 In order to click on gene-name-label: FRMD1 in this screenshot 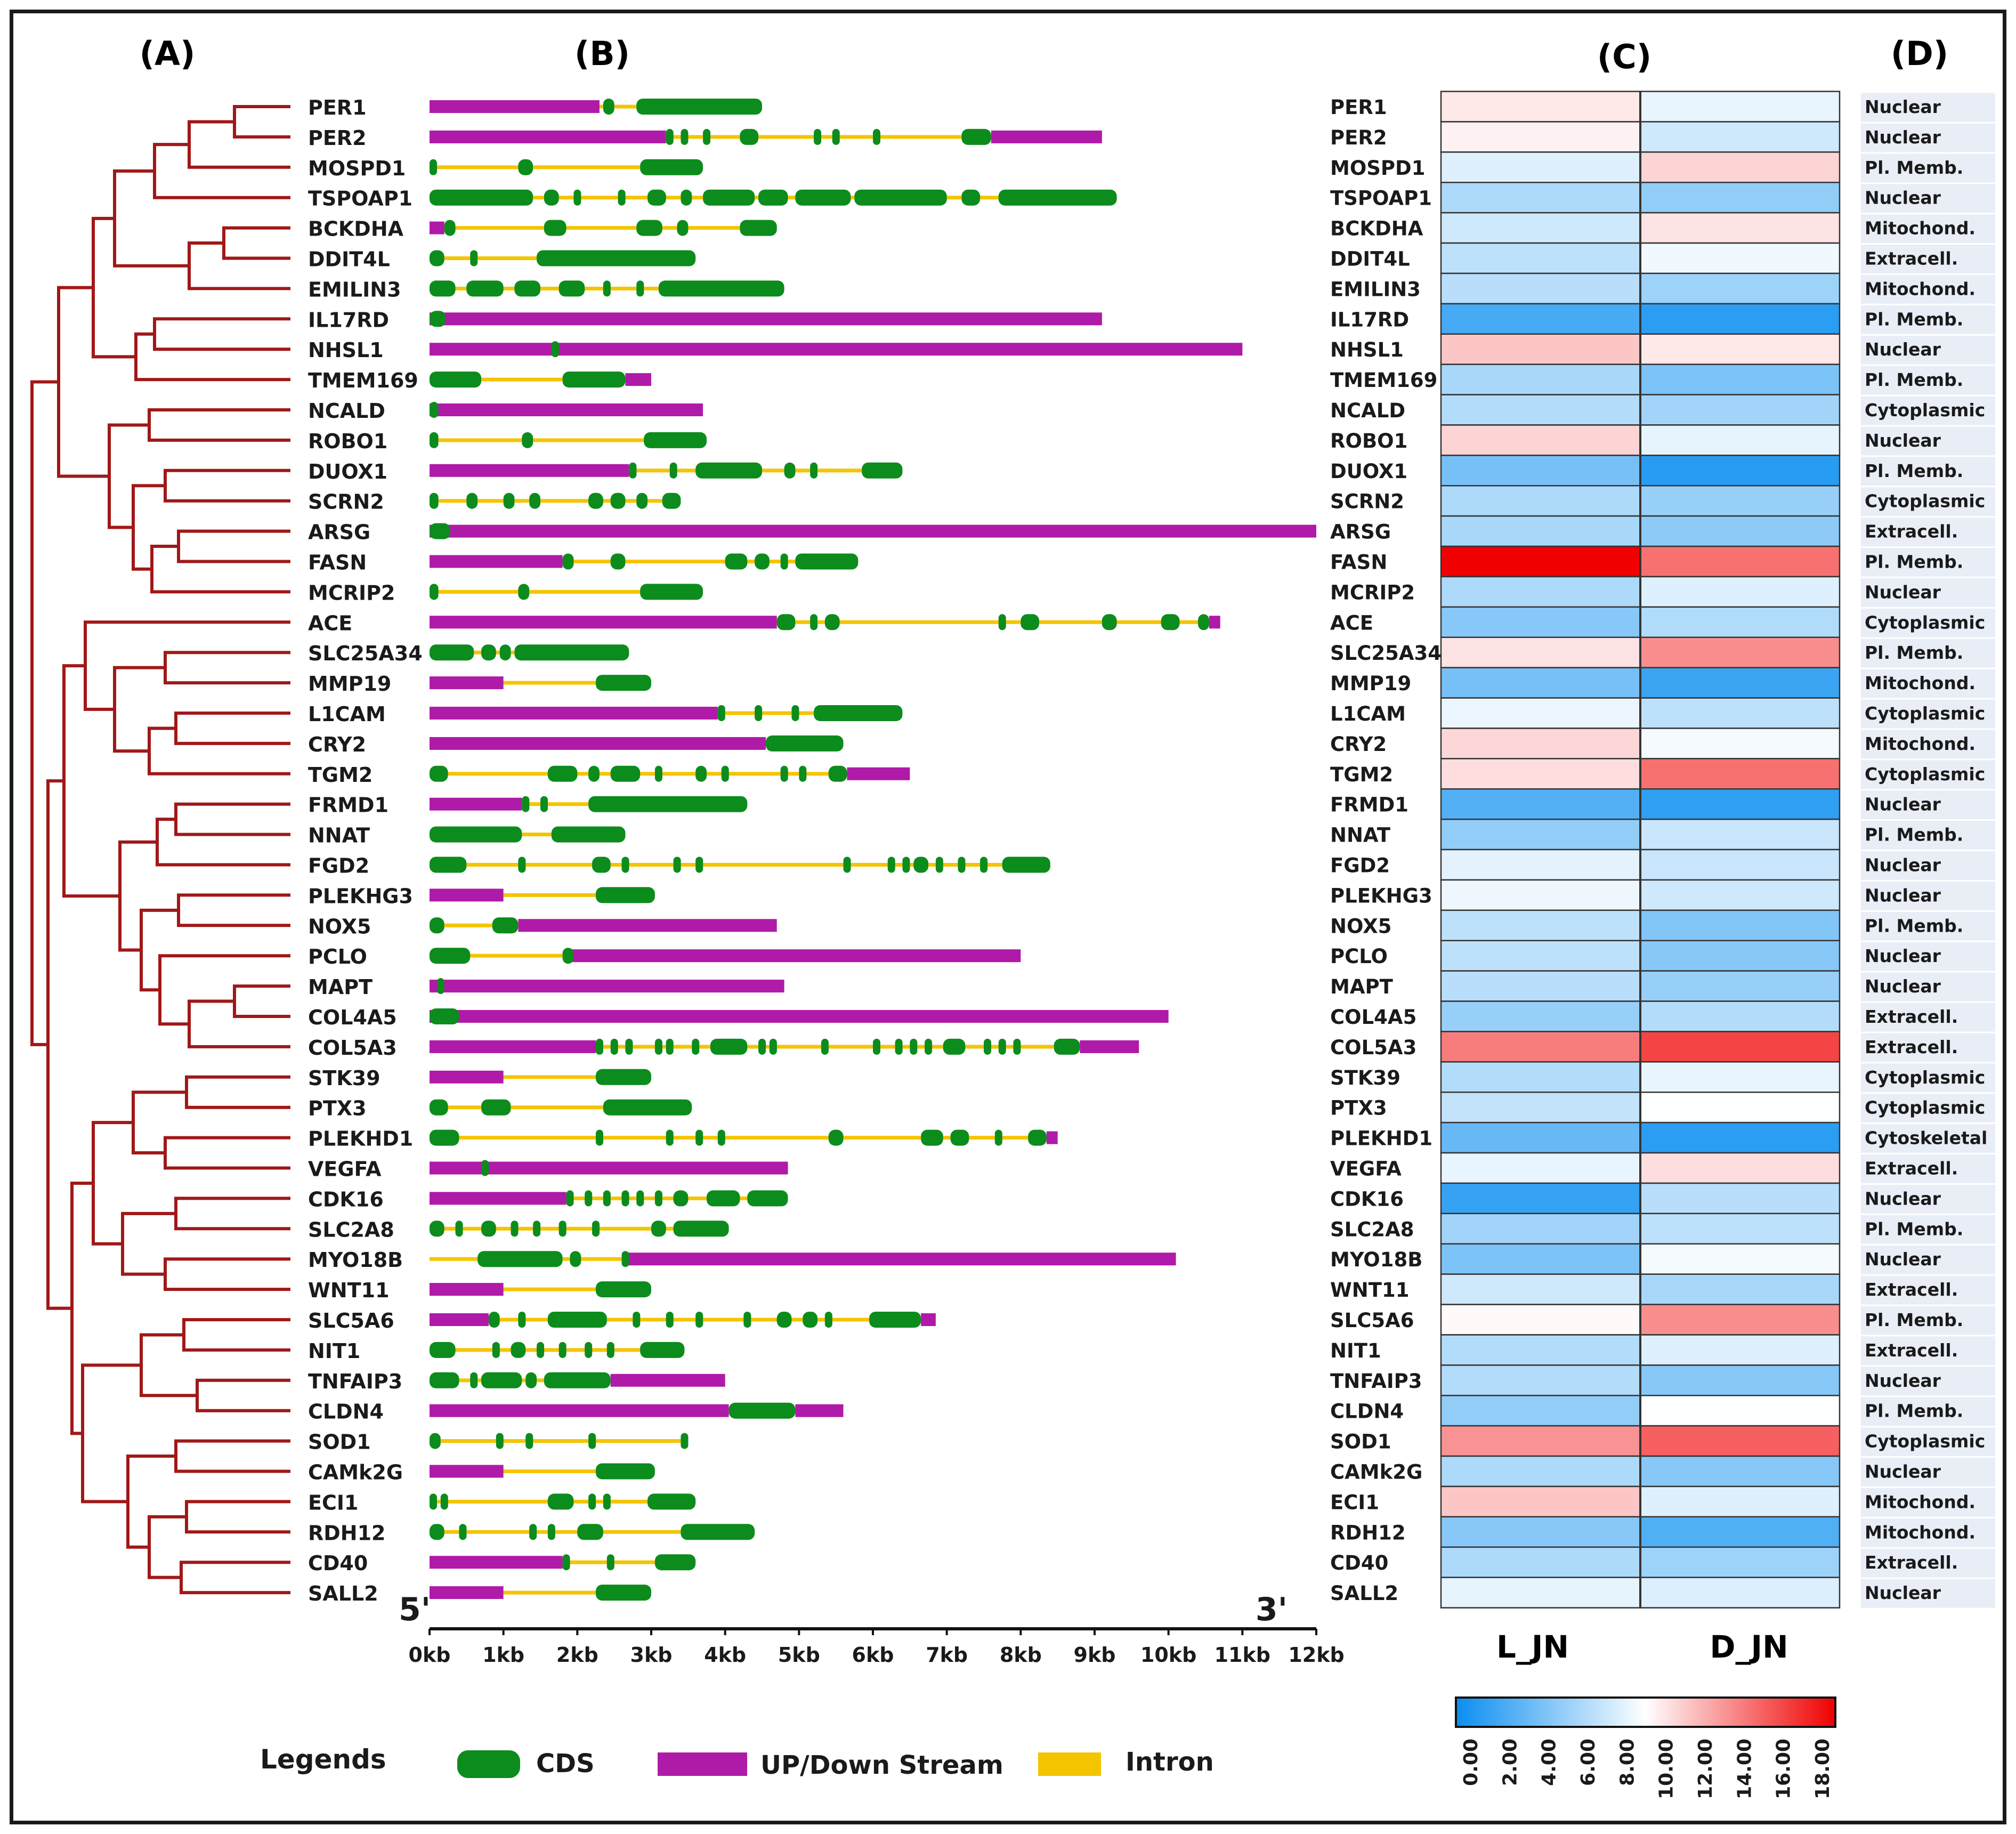, I will do `click(348, 806)`.